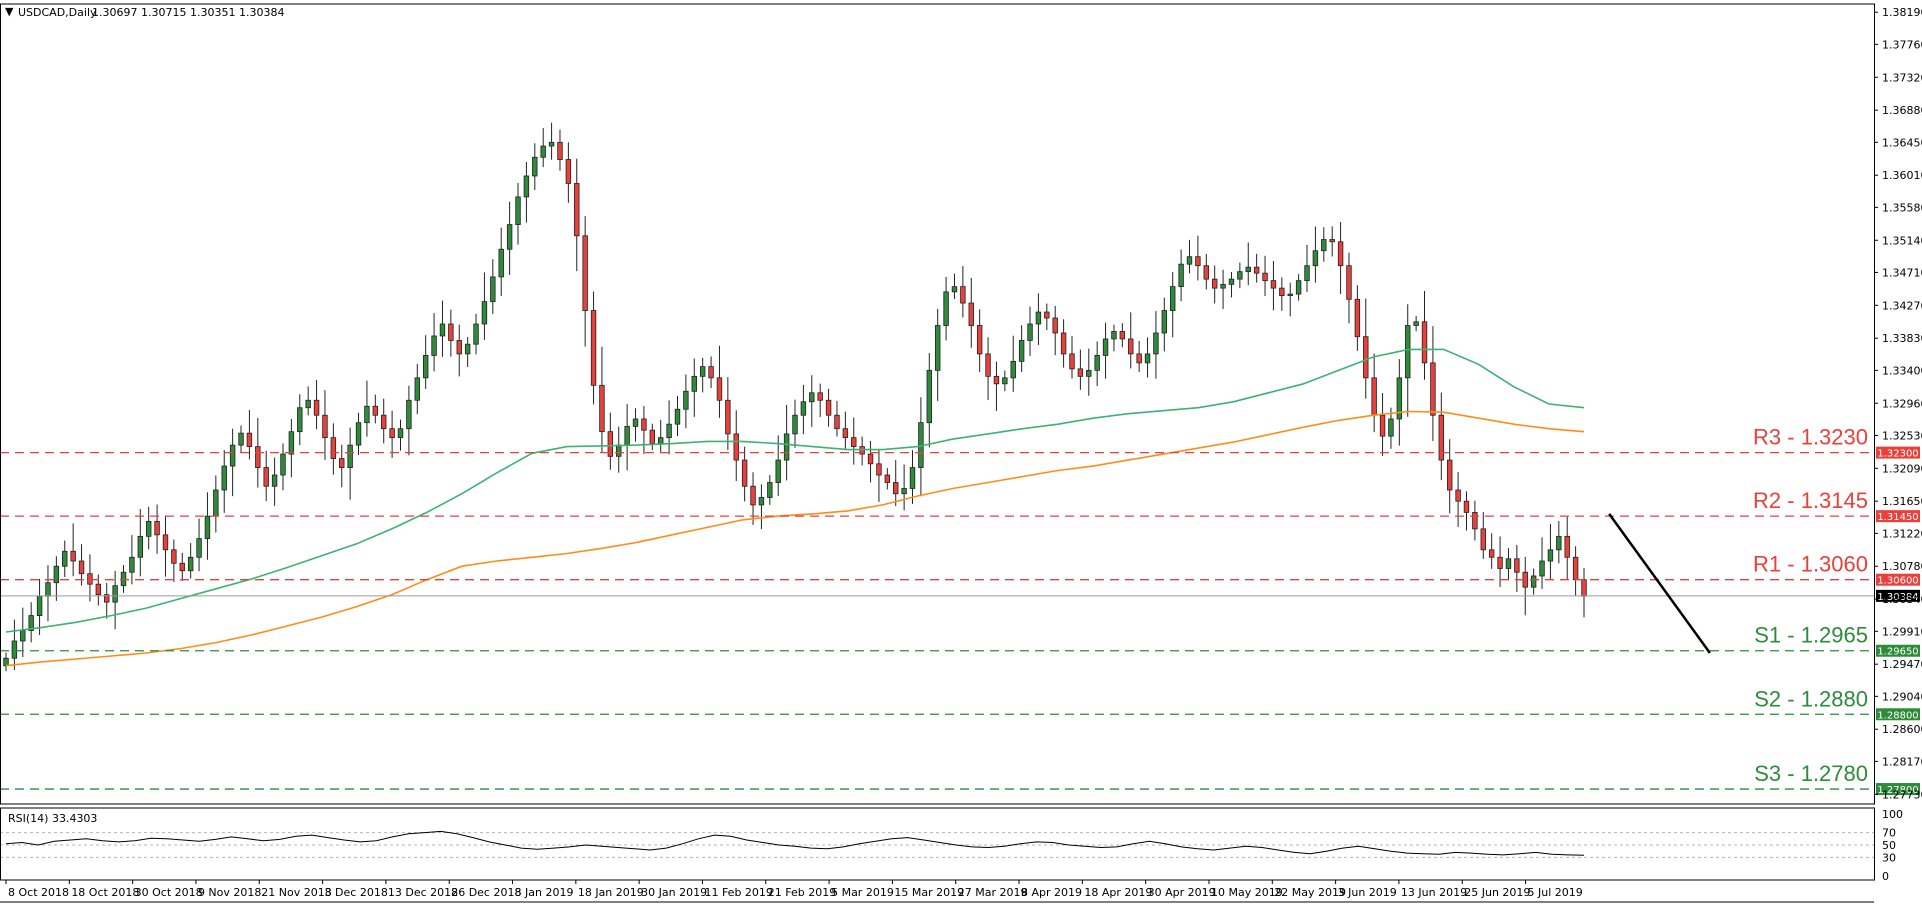 The image size is (1922, 905). What do you see at coordinates (57, 12) in the screenshot?
I see `chart-symbol: USDCAD,Daily` at bounding box center [57, 12].